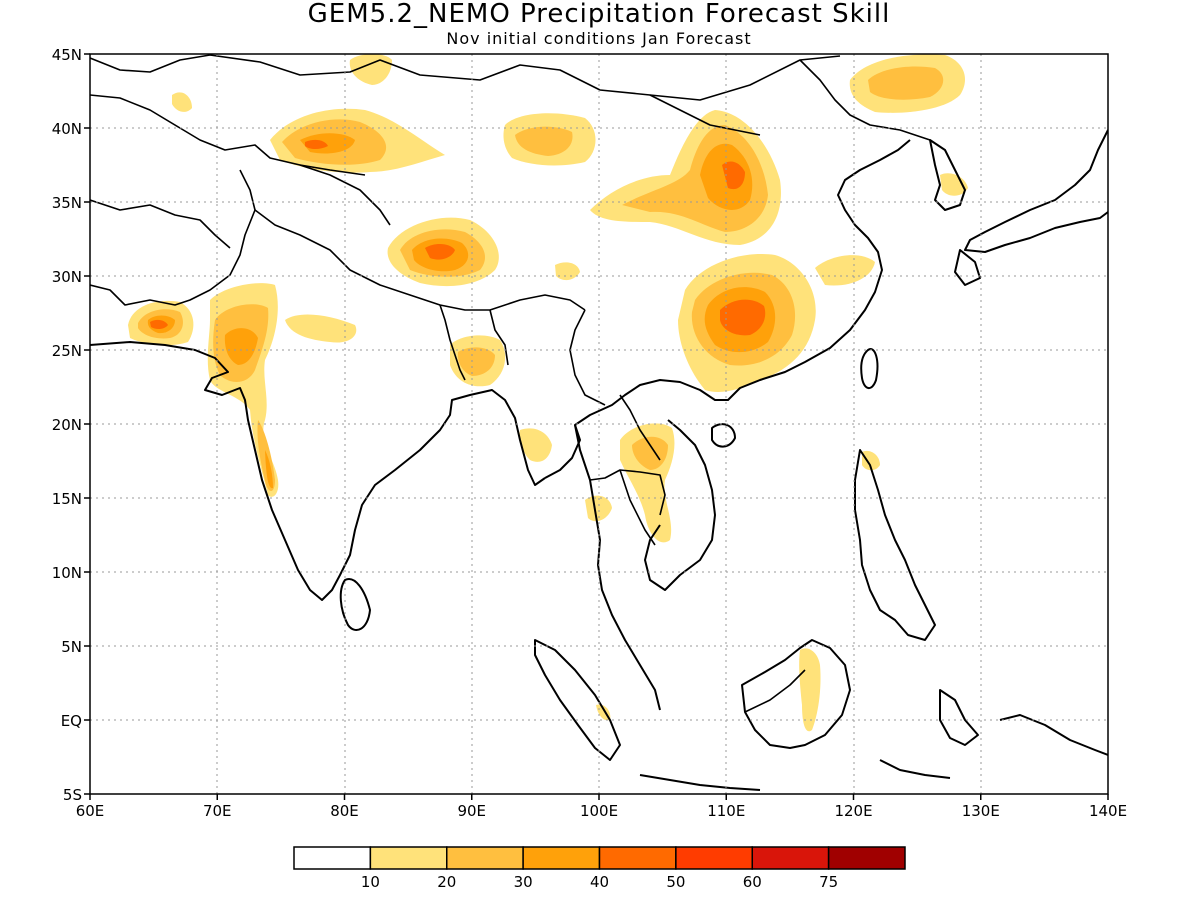 The height and width of the screenshot is (900, 1200). I want to click on skill-region-tarim, so click(357, 140).